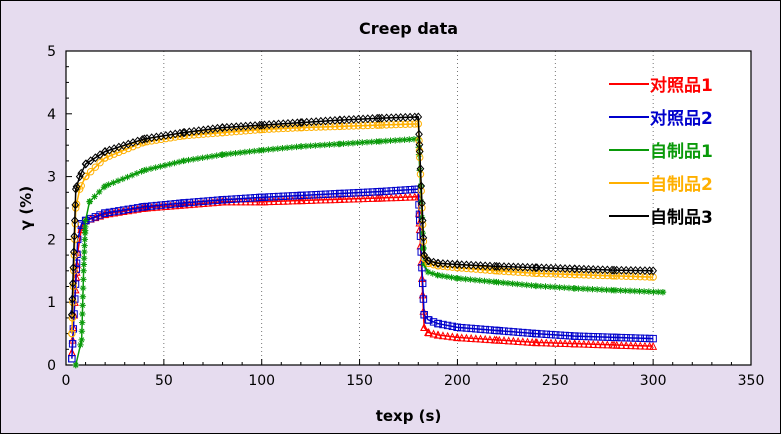 The image size is (781, 434). I want to click on x-tick-label: 300, so click(653, 381).